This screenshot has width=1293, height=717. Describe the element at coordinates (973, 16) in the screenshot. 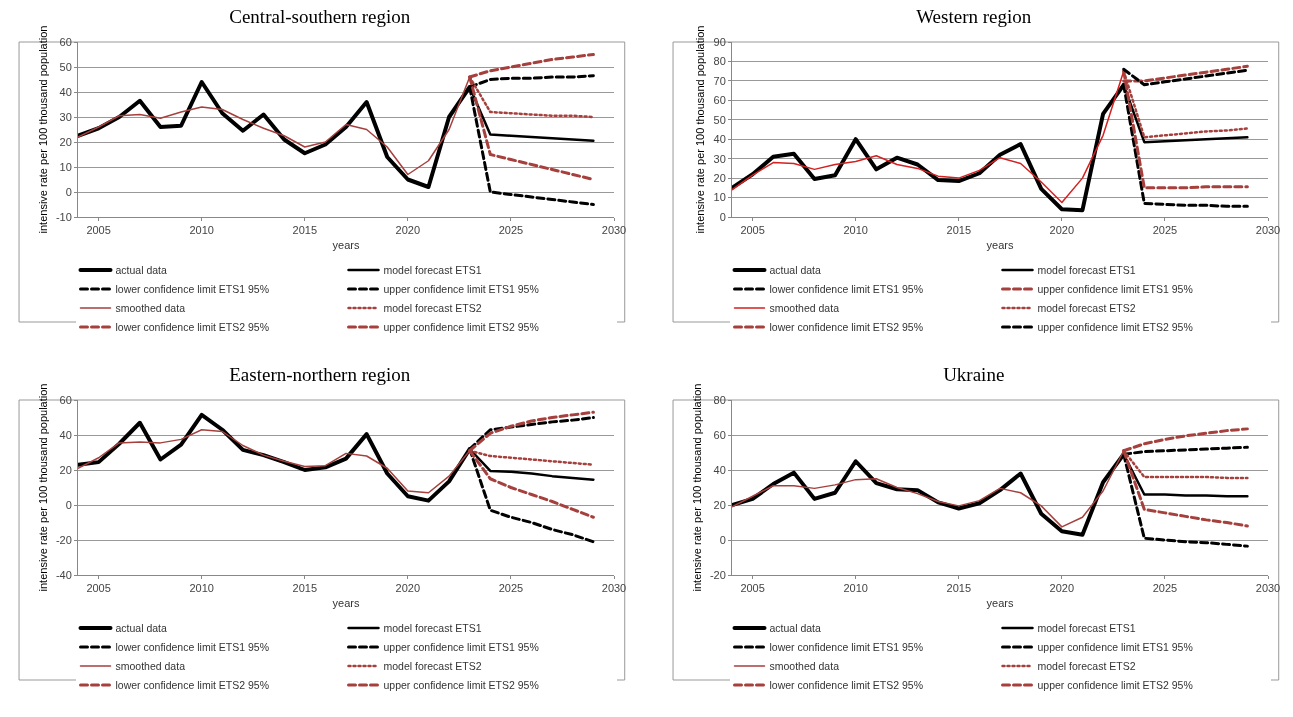

I see `chart-title: Western region` at that location.